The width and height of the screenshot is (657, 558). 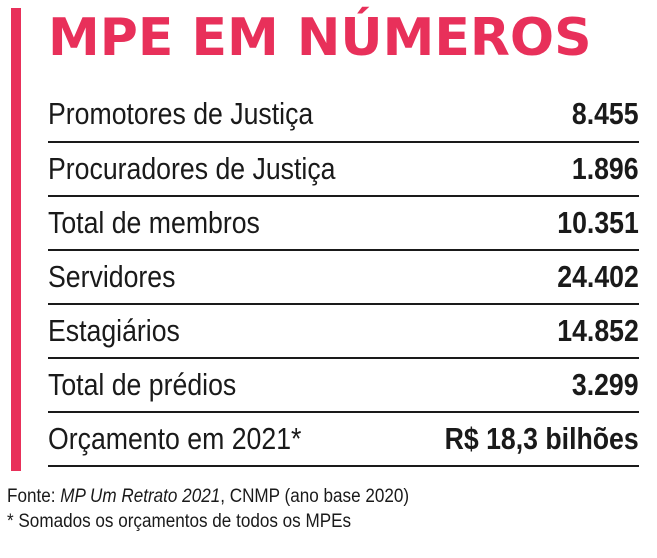 What do you see at coordinates (16, 239) in the screenshot?
I see `accent-bar` at bounding box center [16, 239].